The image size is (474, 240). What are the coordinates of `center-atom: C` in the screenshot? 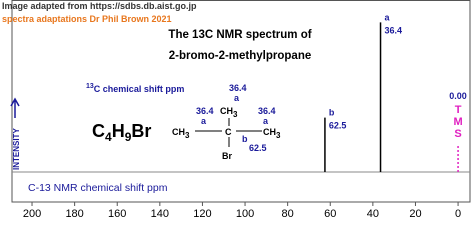 It's located at (228, 132).